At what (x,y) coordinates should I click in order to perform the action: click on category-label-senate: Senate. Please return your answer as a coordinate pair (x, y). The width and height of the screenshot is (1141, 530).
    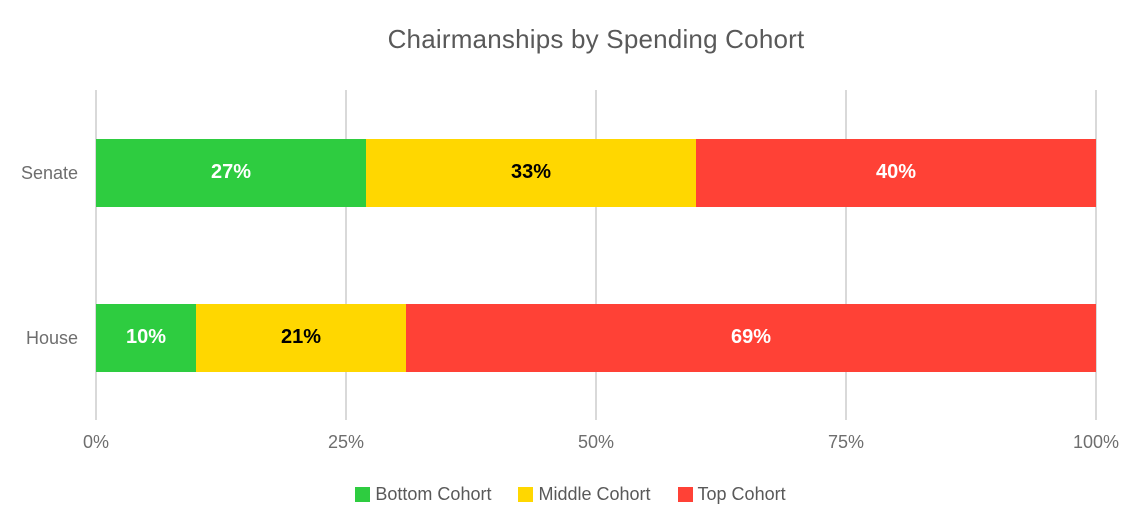
    Looking at the image, I should click on (49, 172).